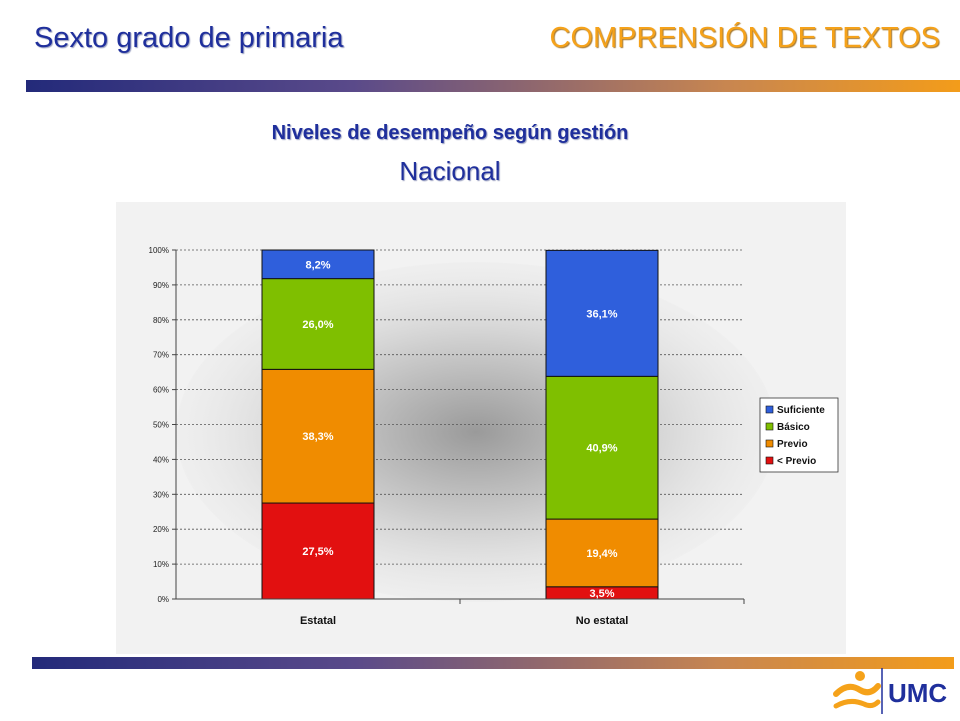 The image size is (960, 721). I want to click on bar-data-label: 26,0%, so click(317, 325).